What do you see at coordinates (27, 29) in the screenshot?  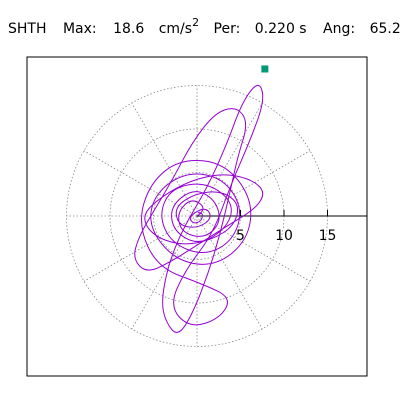 I see `station-code: SHTH` at bounding box center [27, 29].